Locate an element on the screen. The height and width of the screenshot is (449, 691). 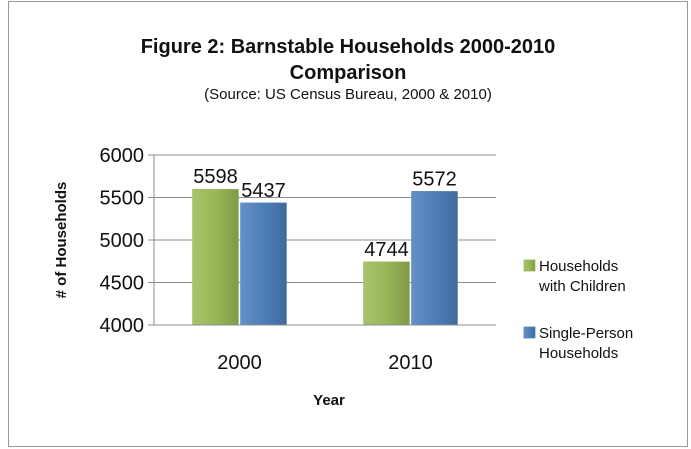
chart-subtitle: (Source: US Census Bureau, 2000 & 2010) is located at coordinates (348, 94).